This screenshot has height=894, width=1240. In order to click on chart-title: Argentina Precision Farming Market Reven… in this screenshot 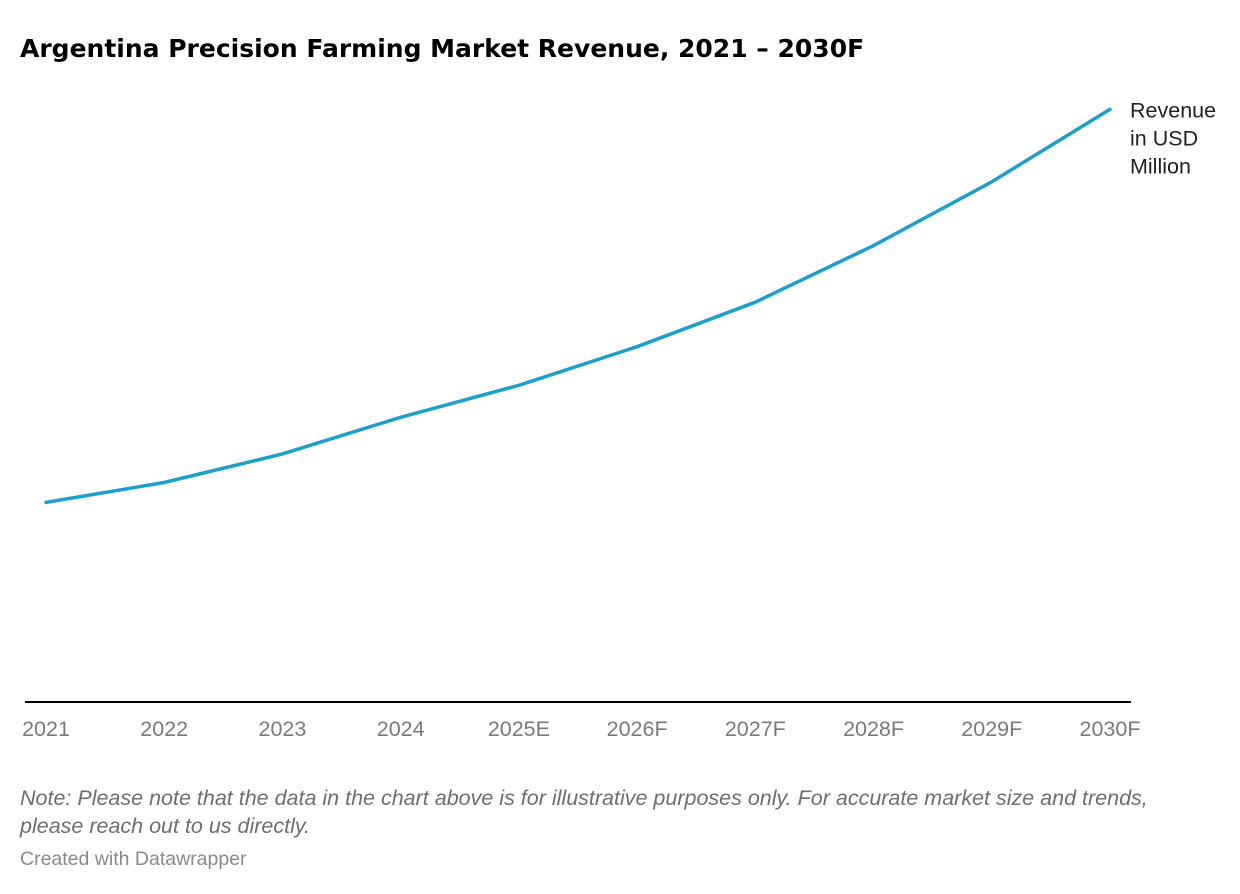, I will do `click(442, 48)`.